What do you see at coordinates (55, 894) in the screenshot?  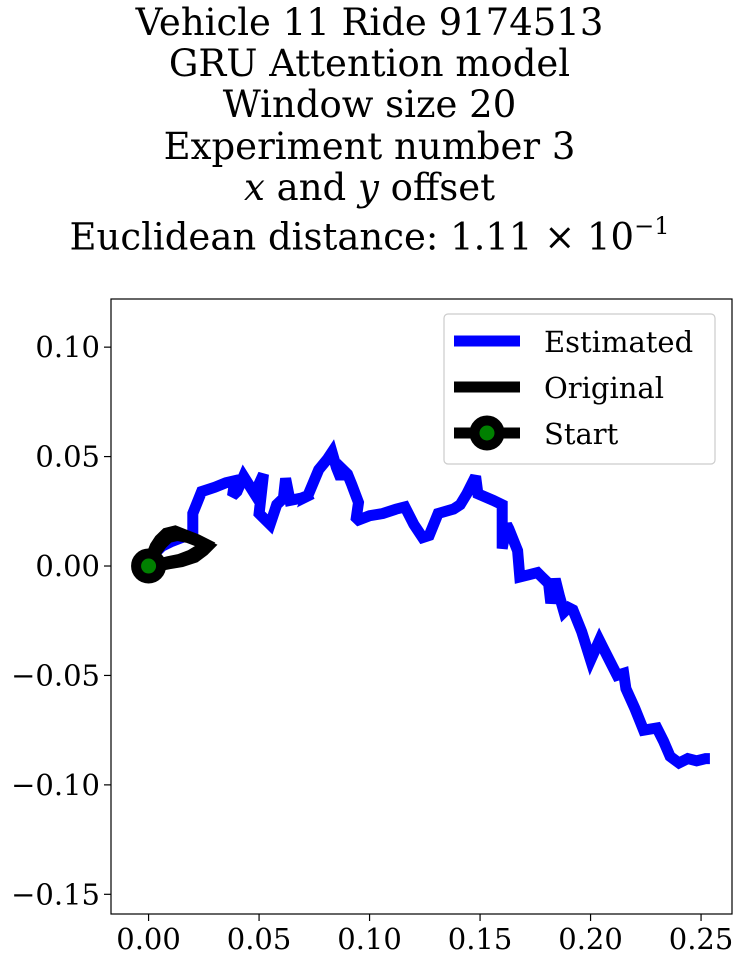 I see `y-tick-label: −0.15` at bounding box center [55, 894].